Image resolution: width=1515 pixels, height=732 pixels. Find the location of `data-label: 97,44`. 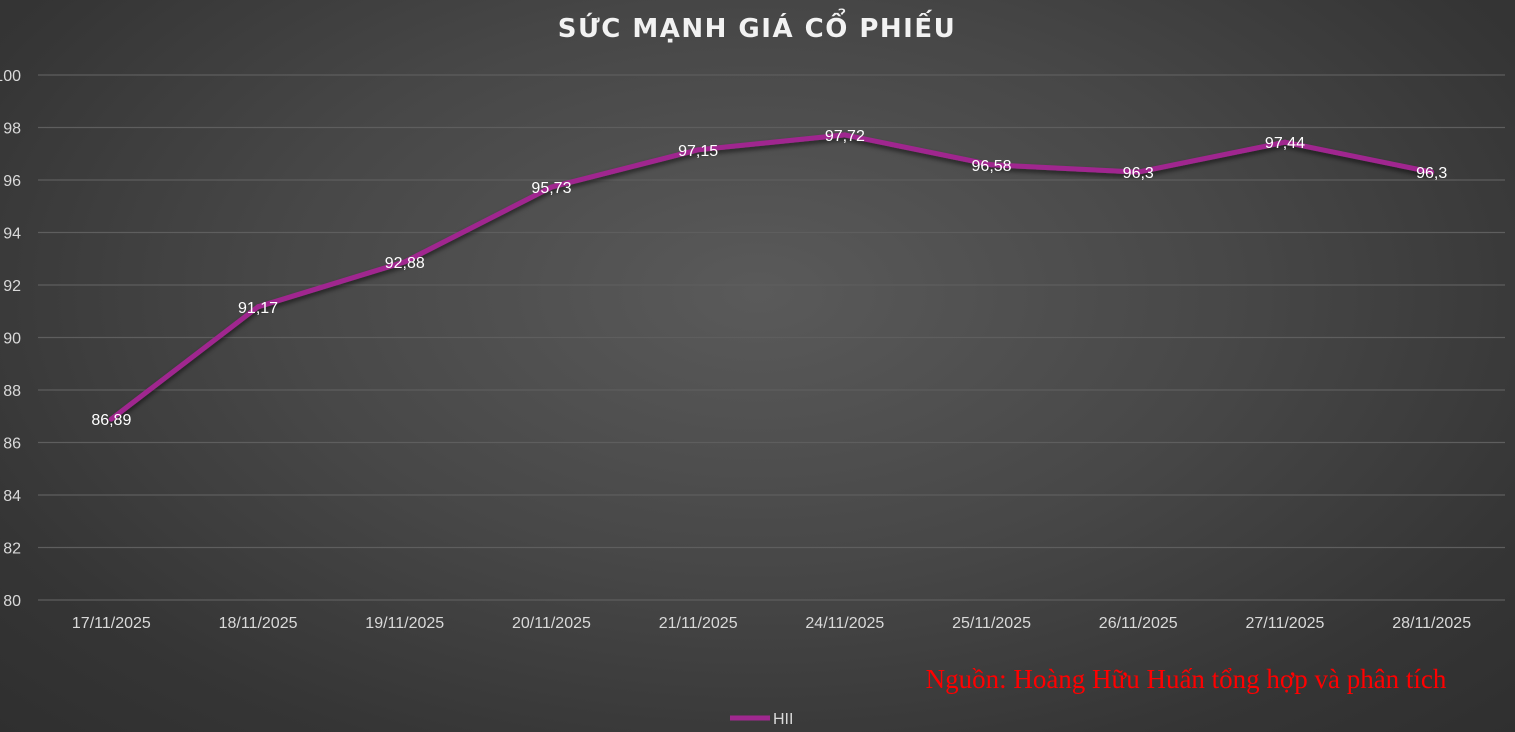

data-label: 97,44 is located at coordinates (1285, 143).